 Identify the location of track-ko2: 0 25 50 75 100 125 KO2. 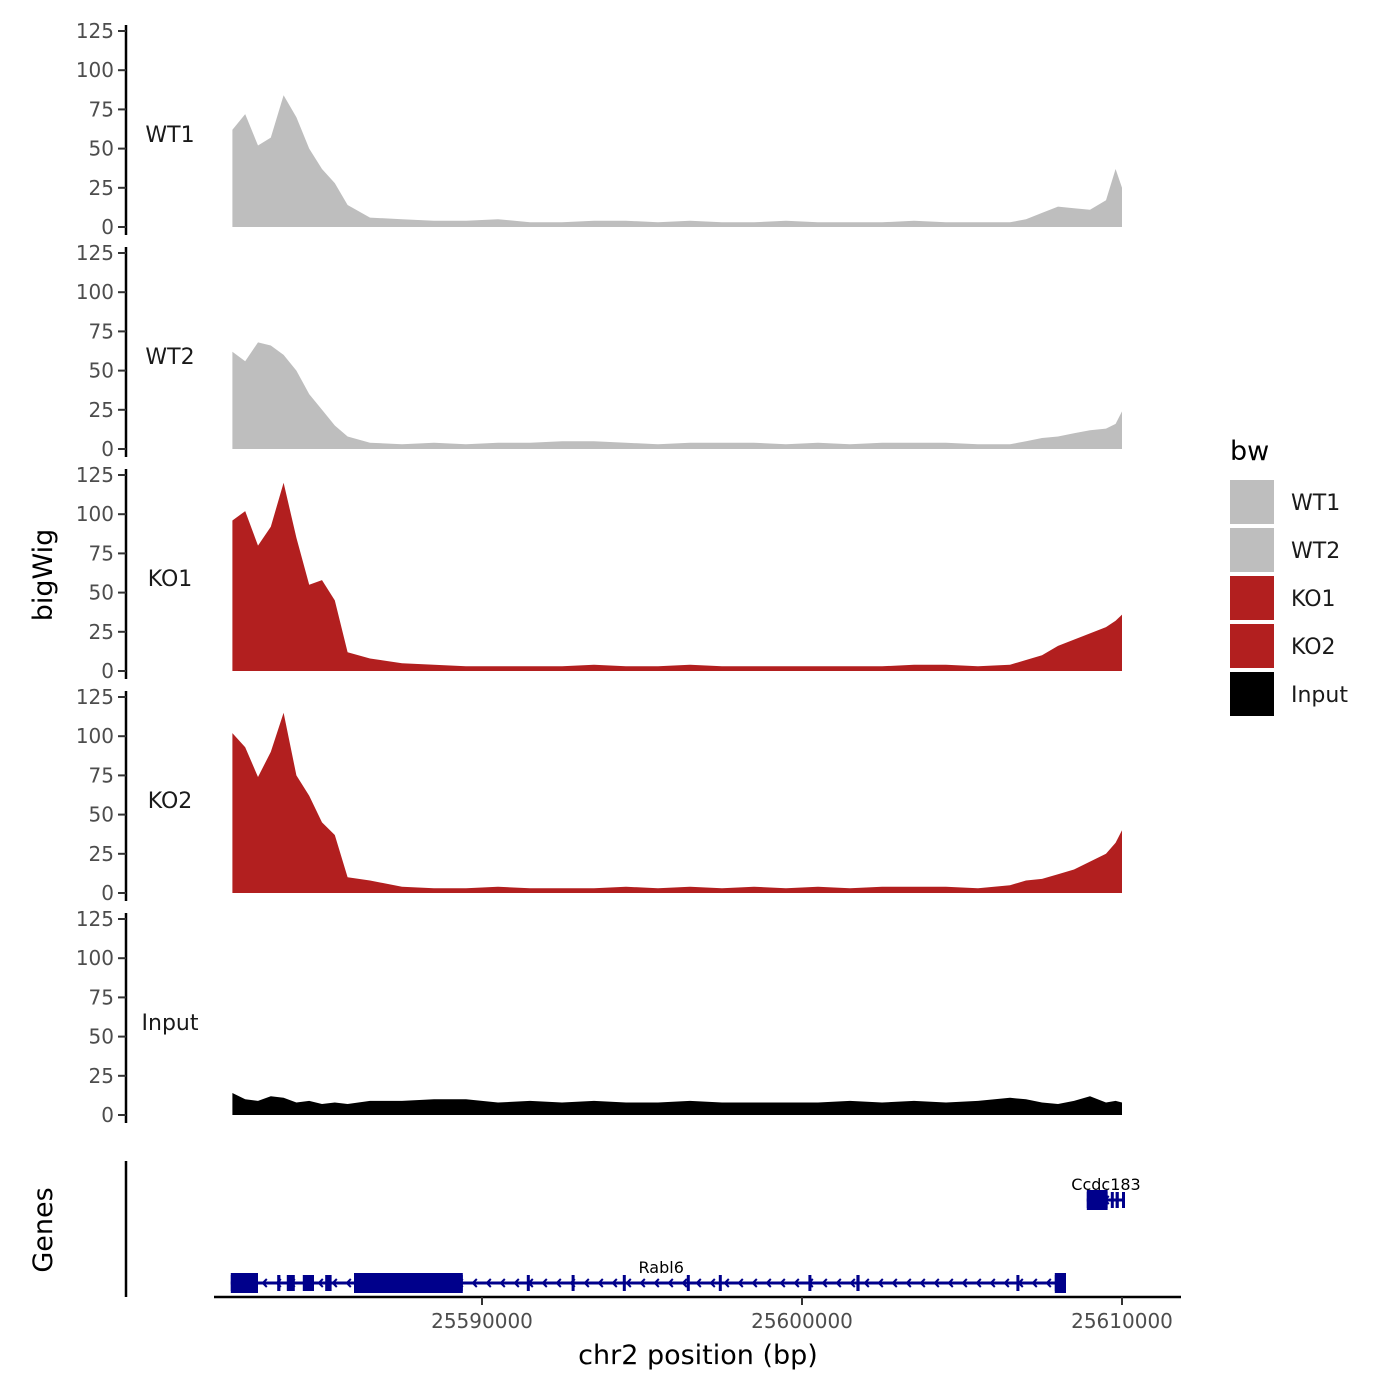
(599, 795).